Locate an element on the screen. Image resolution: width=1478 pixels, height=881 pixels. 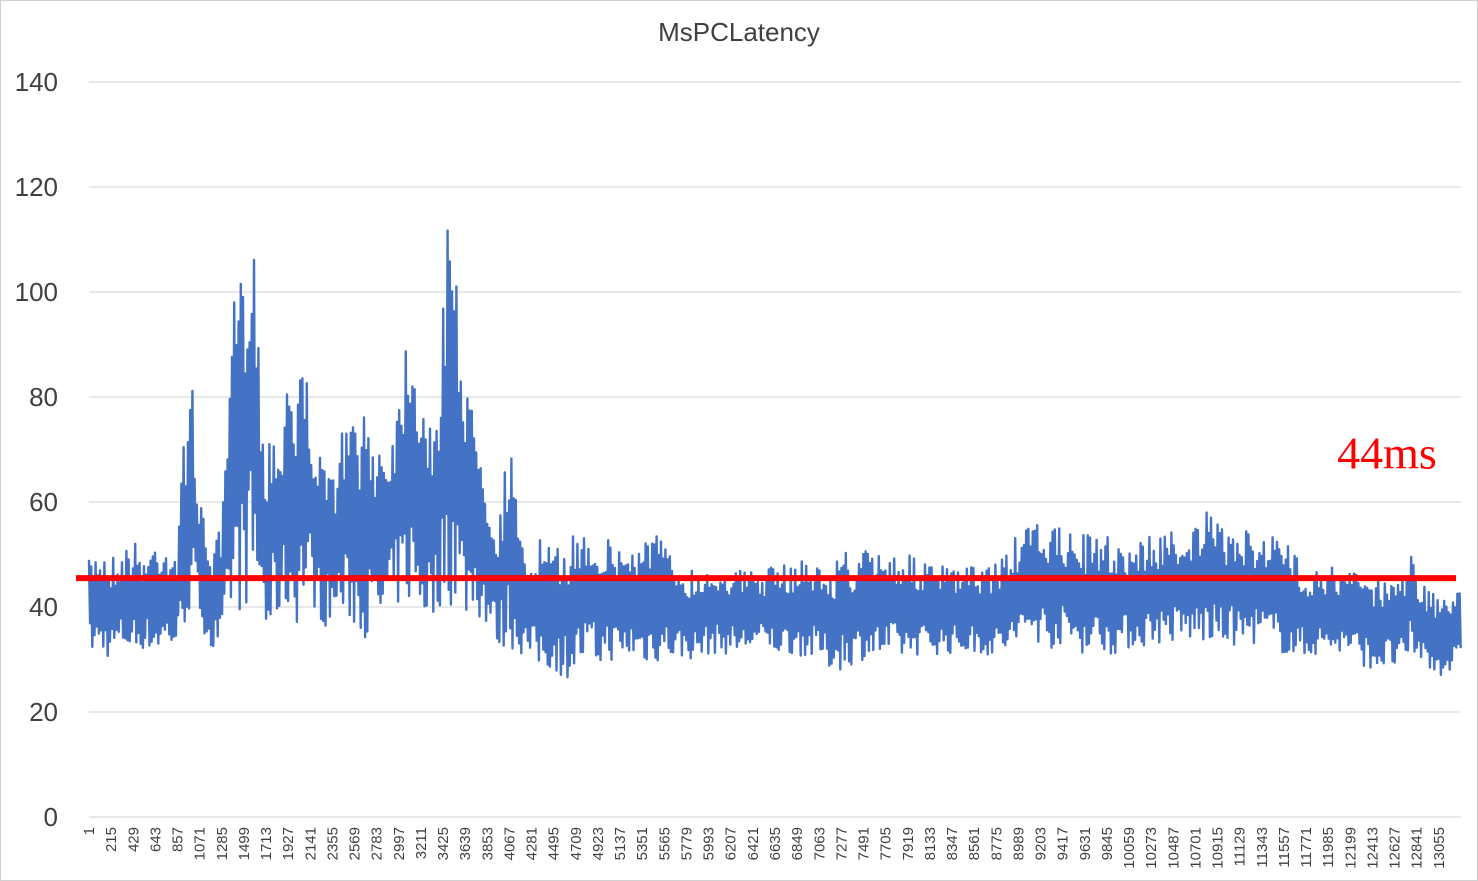
x-tick-label: 11557 is located at coordinates (1284, 847).